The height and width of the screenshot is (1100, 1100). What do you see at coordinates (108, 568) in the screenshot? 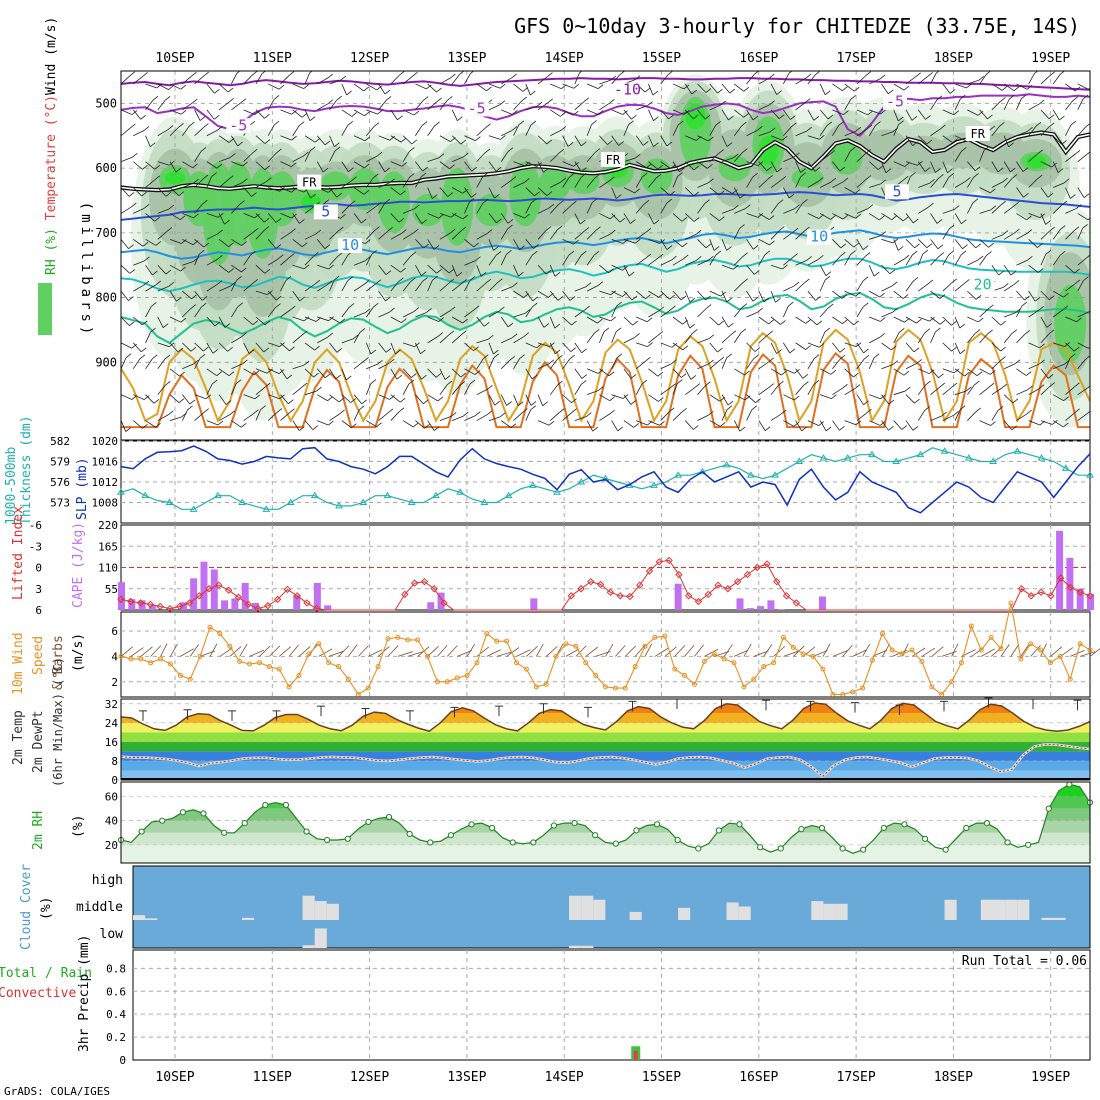
I see `cape-tick-label: 110` at bounding box center [108, 568].